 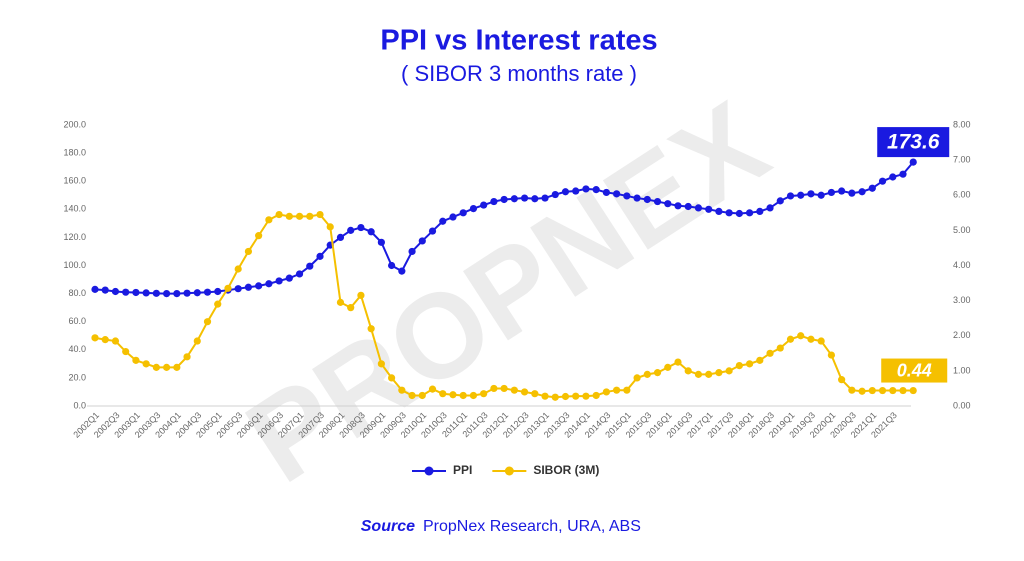 What do you see at coordinates (77, 377) in the screenshot?
I see `y-tick-label: 20.0` at bounding box center [77, 377].